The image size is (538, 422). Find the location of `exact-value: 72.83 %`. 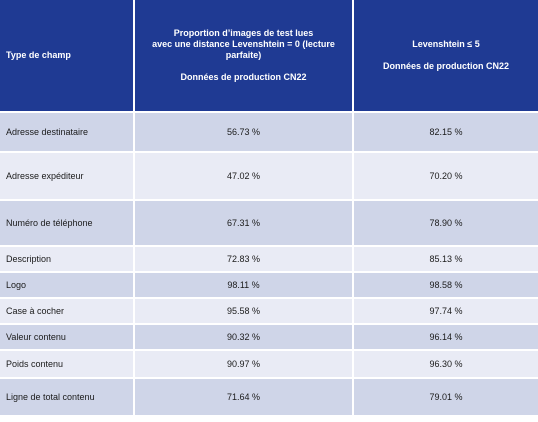

exact-value: 72.83 % is located at coordinates (244, 258).